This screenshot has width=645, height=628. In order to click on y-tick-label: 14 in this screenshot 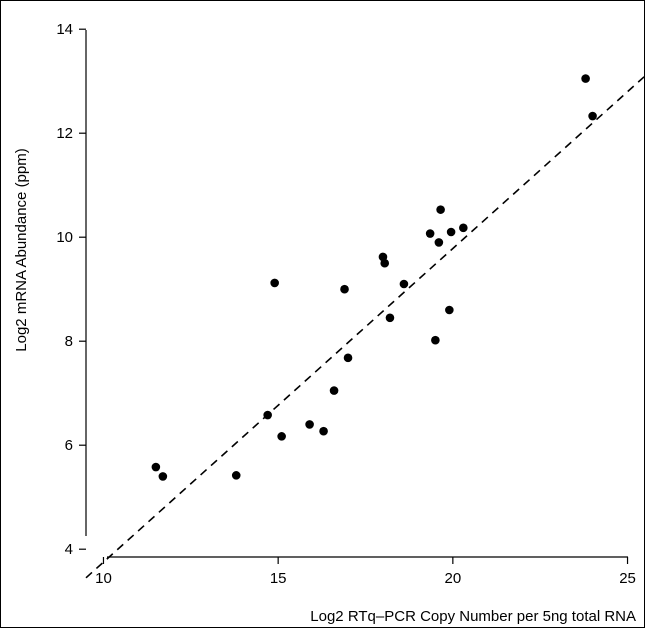, I will do `click(64, 29)`.